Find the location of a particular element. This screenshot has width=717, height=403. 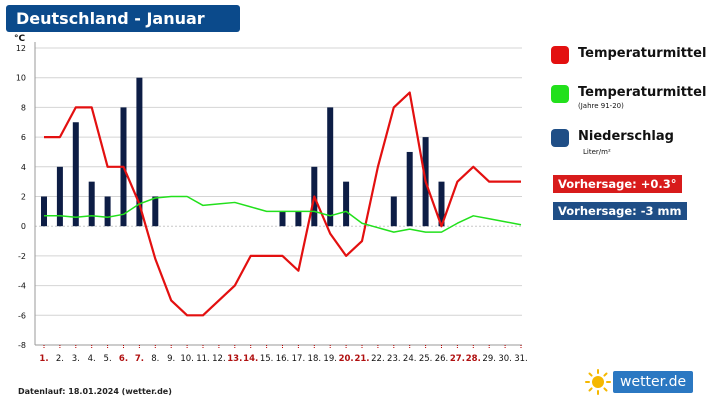

y-tick-label: 10 is located at coordinates (21, 78).